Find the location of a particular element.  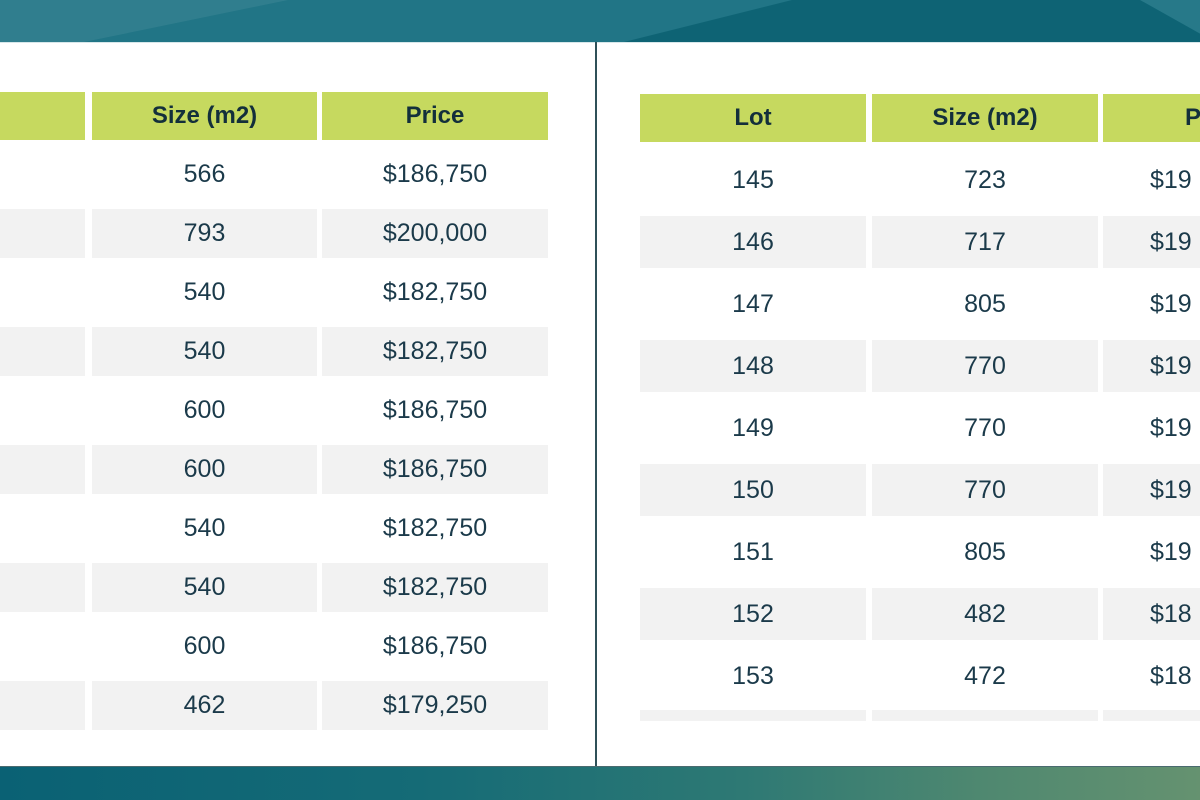

column-header: Lot is located at coordinates (753, 118).